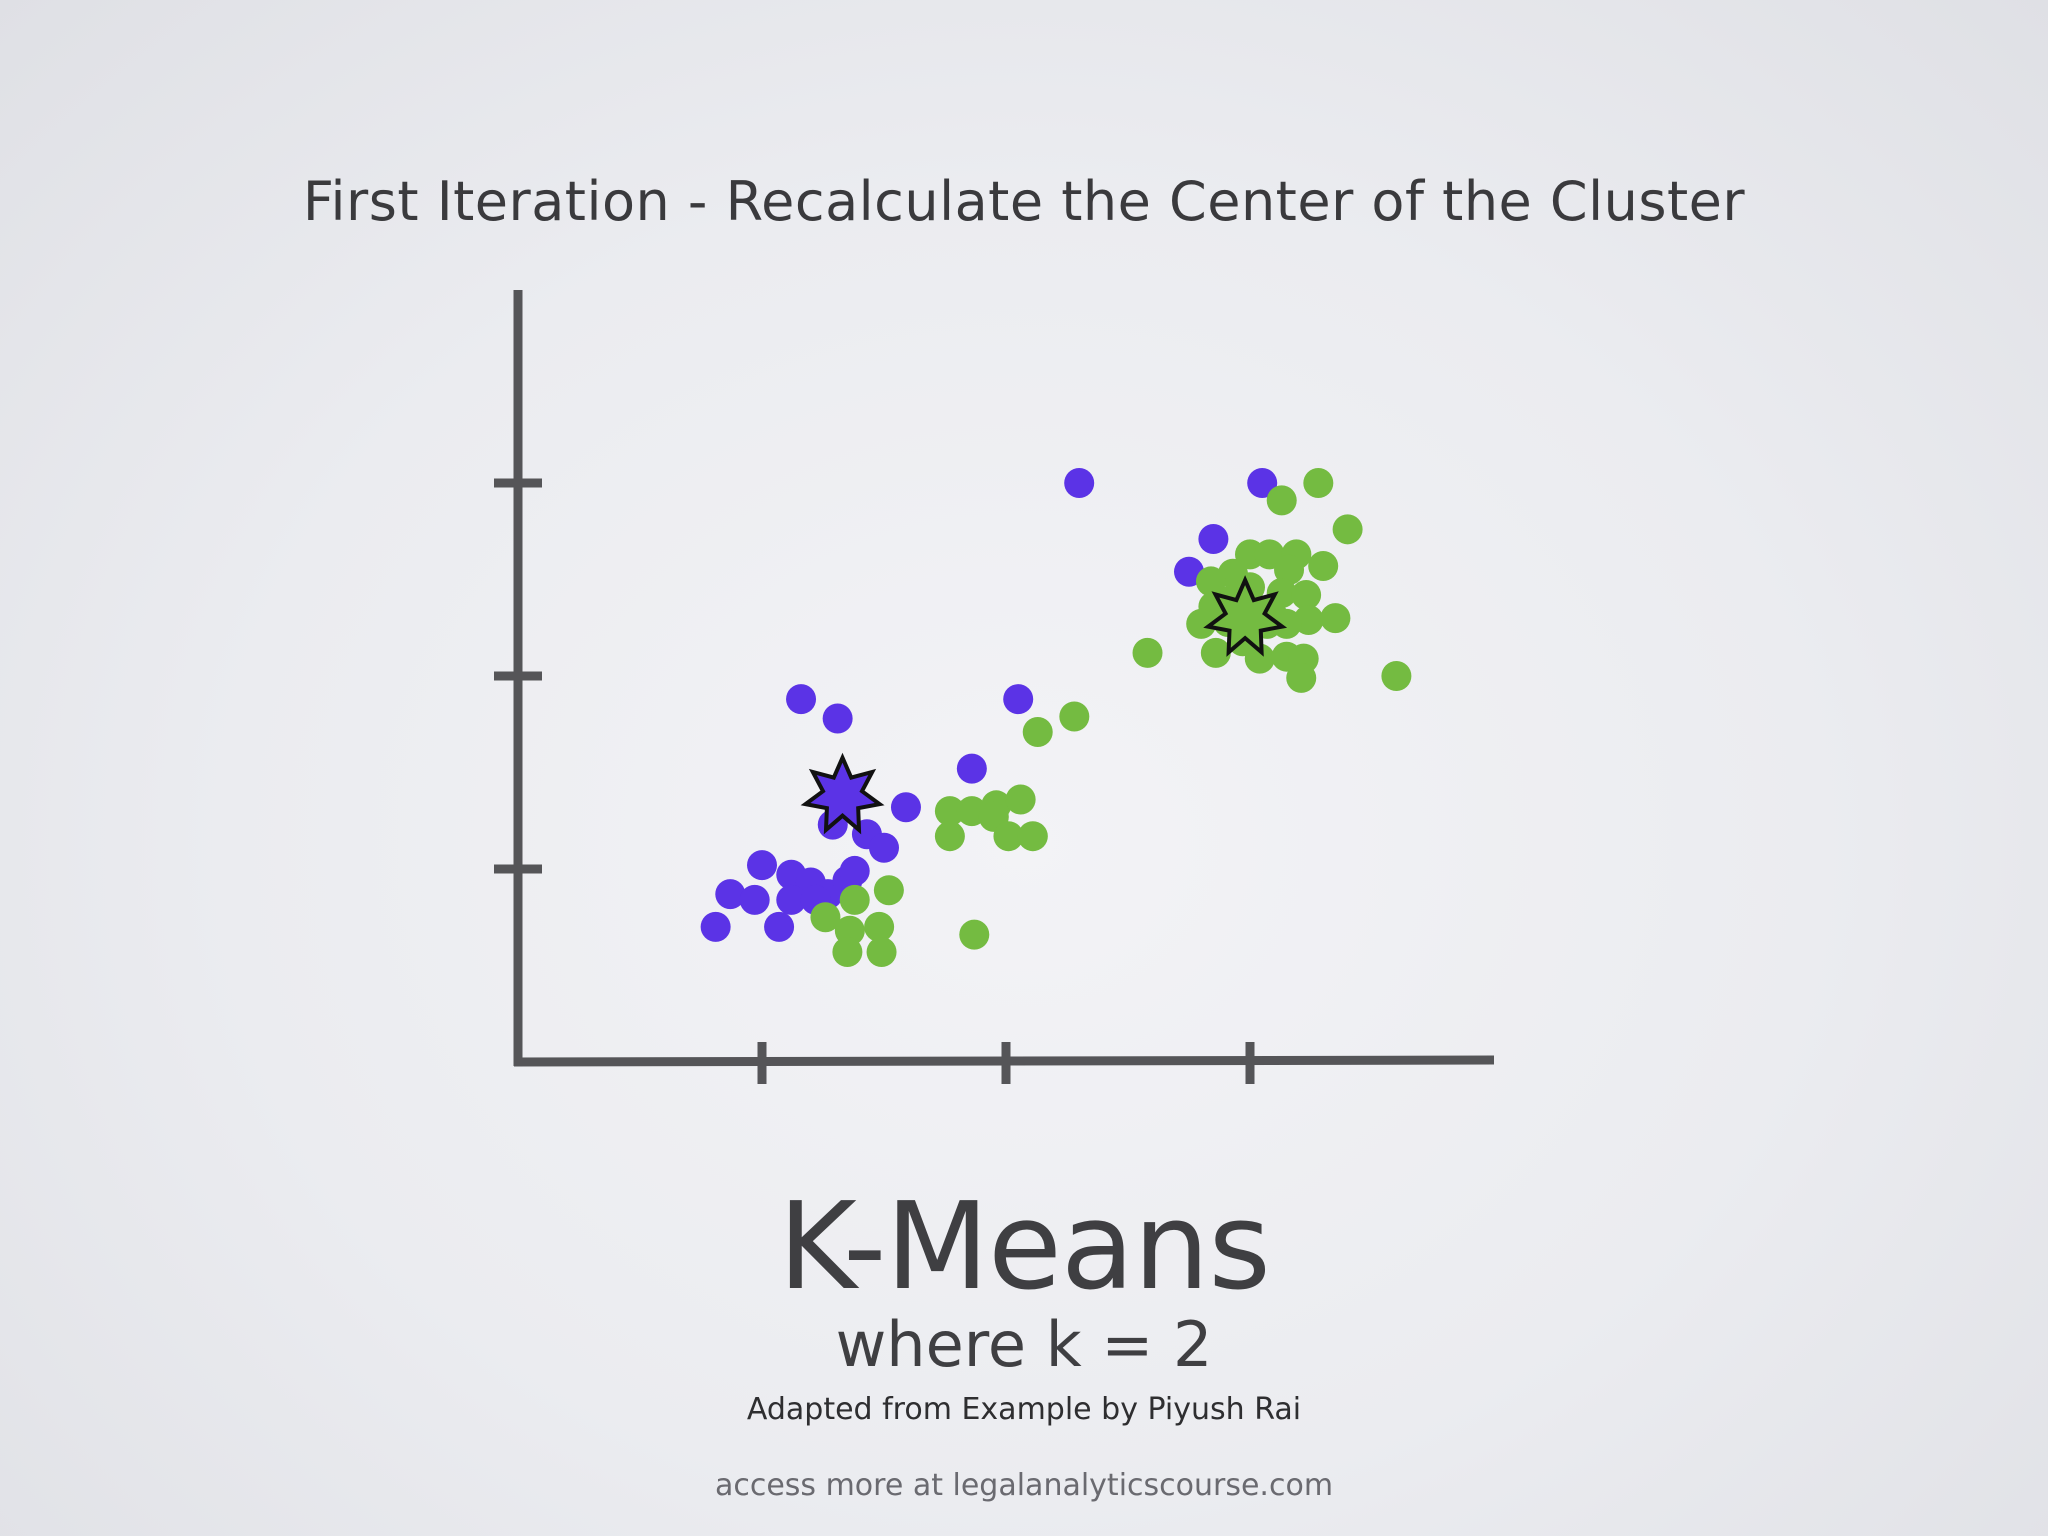  What do you see at coordinates (1245, 616) in the screenshot?
I see `green-centroid-star` at bounding box center [1245, 616].